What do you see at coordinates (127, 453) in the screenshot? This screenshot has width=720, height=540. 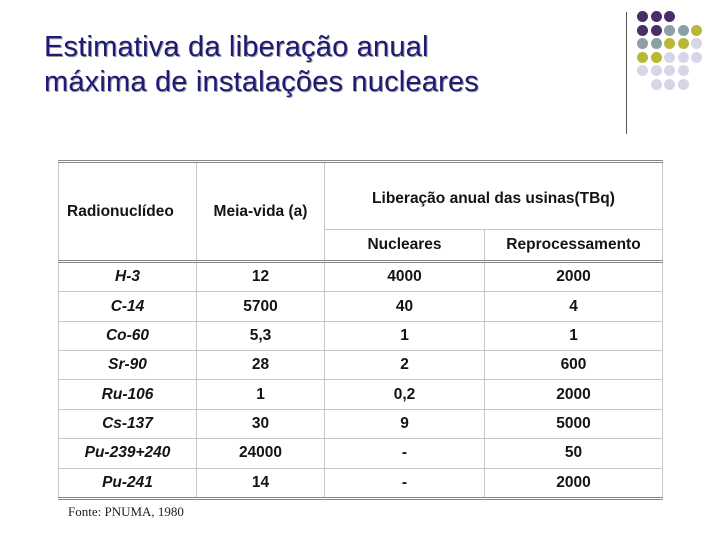 I see `nuclide-cell: Pu-239+240` at bounding box center [127, 453].